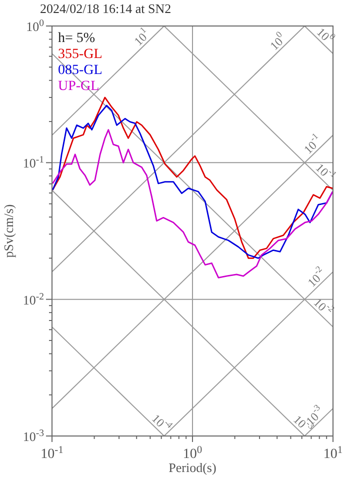 Image resolution: width=347 pixels, height=478 pixels. What do you see at coordinates (106, 8) in the screenshot?
I see `chart-title: 2024/02/18 16:14 at SN2` at bounding box center [106, 8].